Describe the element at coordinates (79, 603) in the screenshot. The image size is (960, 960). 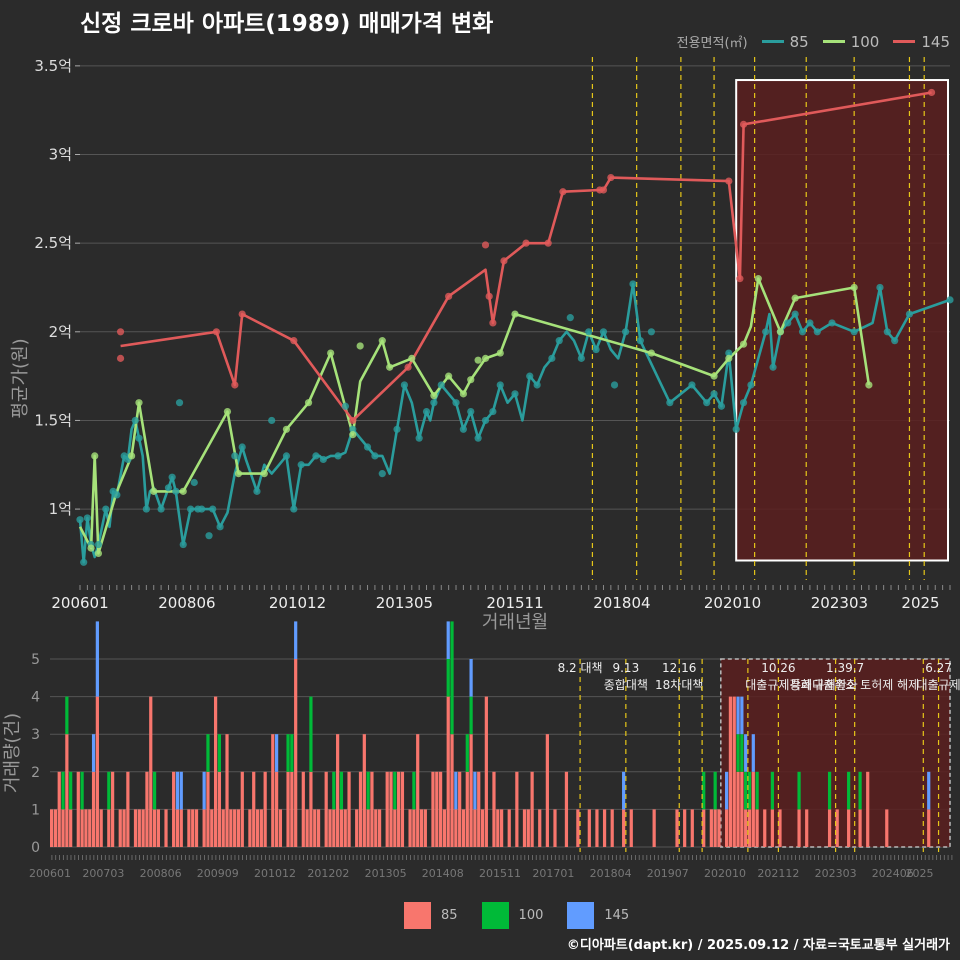
I see `x-tick-label-0: 200601` at that location.